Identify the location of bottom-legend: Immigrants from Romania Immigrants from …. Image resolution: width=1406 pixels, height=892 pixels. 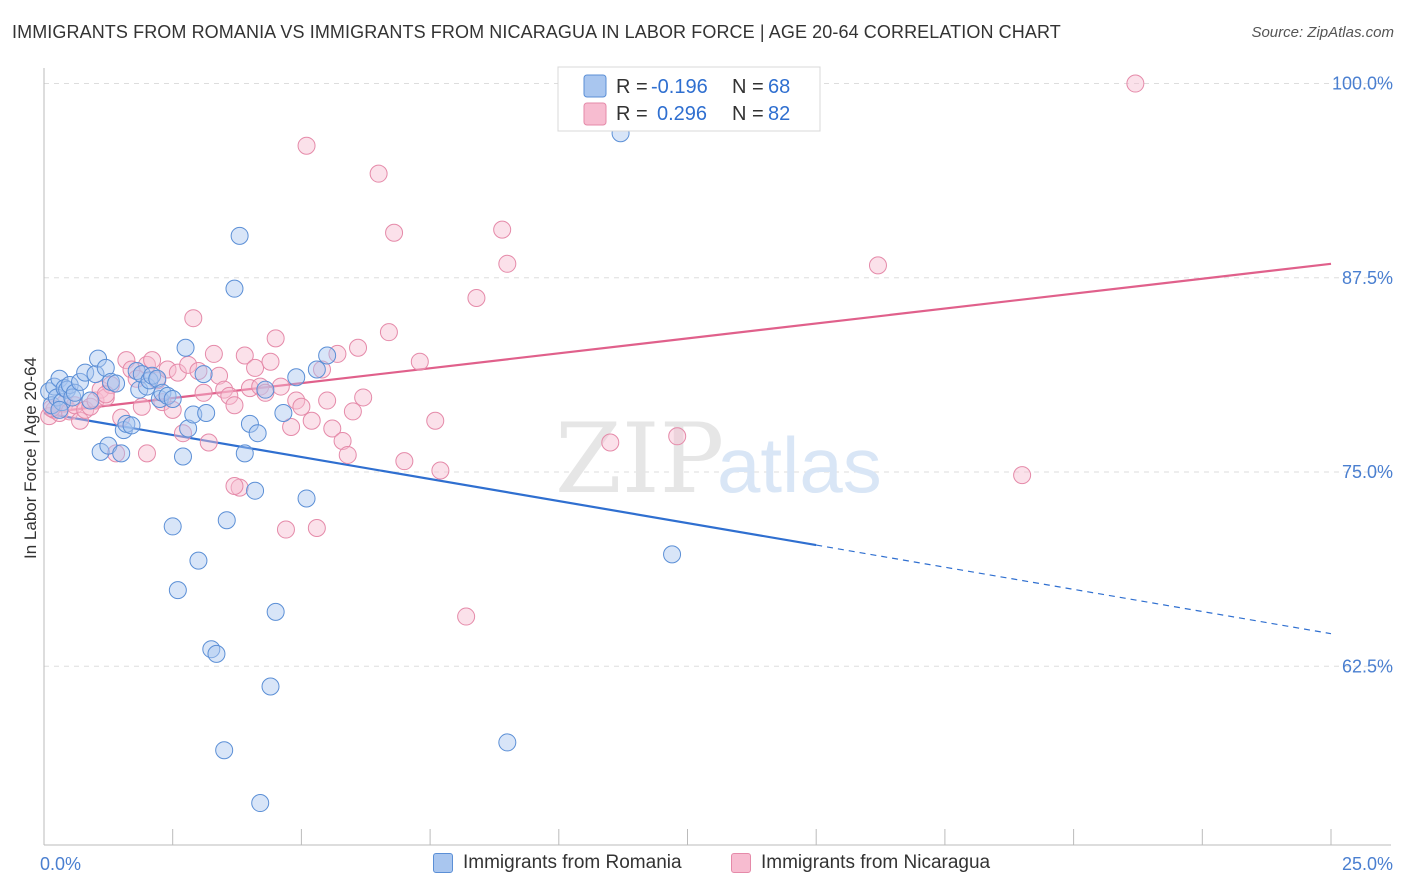
(703, 865).